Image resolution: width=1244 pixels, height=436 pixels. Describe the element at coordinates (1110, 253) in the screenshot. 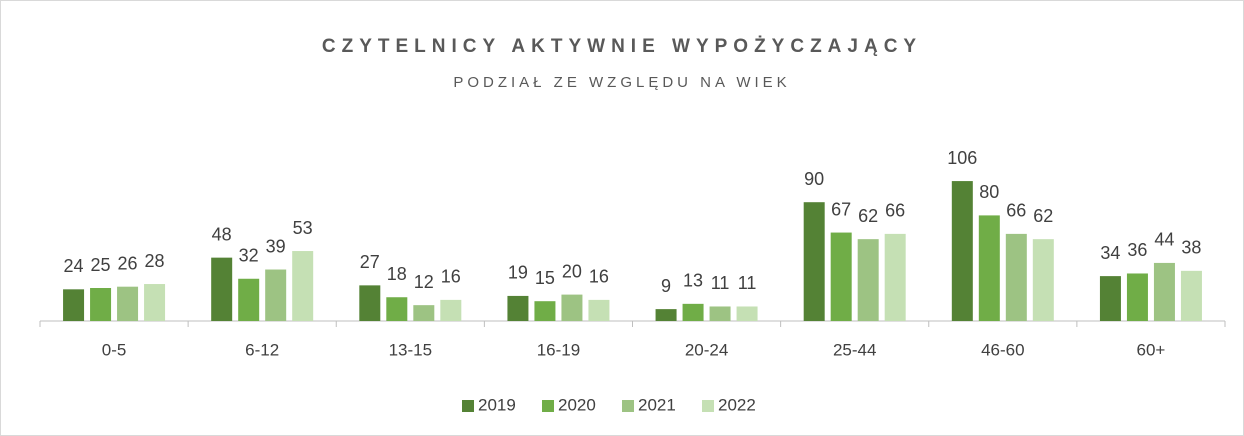

I see `value-label: 34` at that location.